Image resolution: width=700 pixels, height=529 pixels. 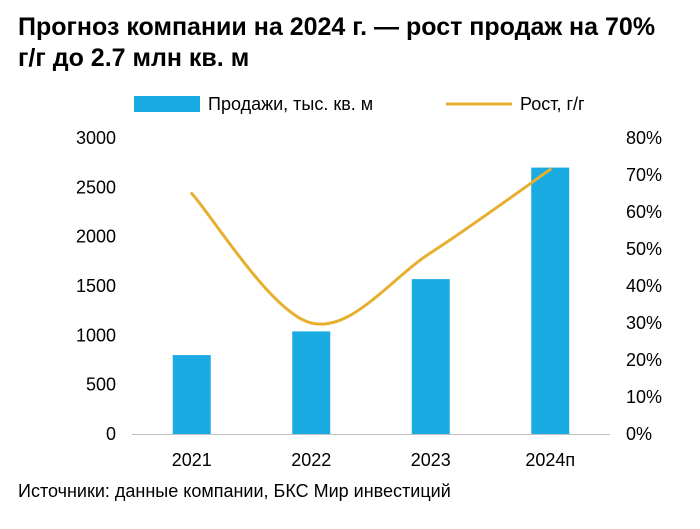 I want to click on y-axis-left: 0 500 1000 1500 2000 2500 3000, so click(x=96, y=286).